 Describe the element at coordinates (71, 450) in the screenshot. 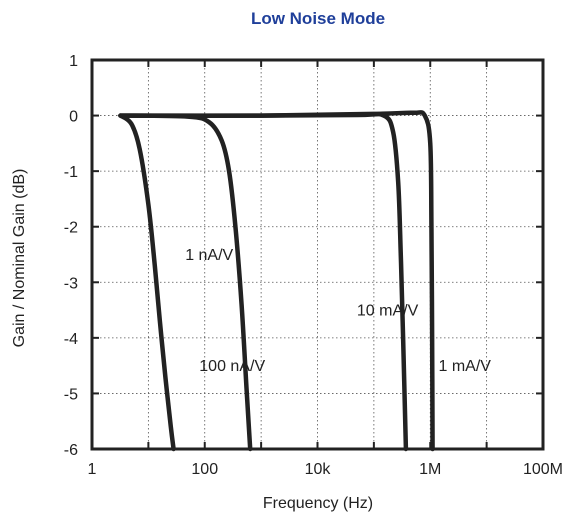

I see `y-tick-label: -6` at that location.